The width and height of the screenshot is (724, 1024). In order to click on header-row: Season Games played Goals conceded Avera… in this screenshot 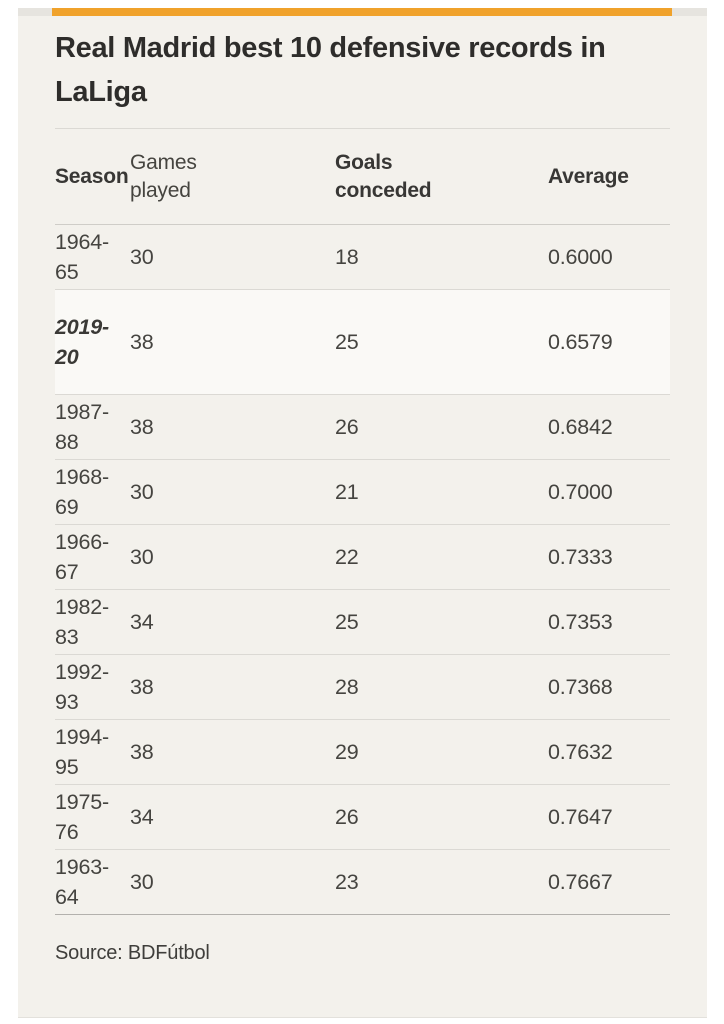, I will do `click(362, 176)`.